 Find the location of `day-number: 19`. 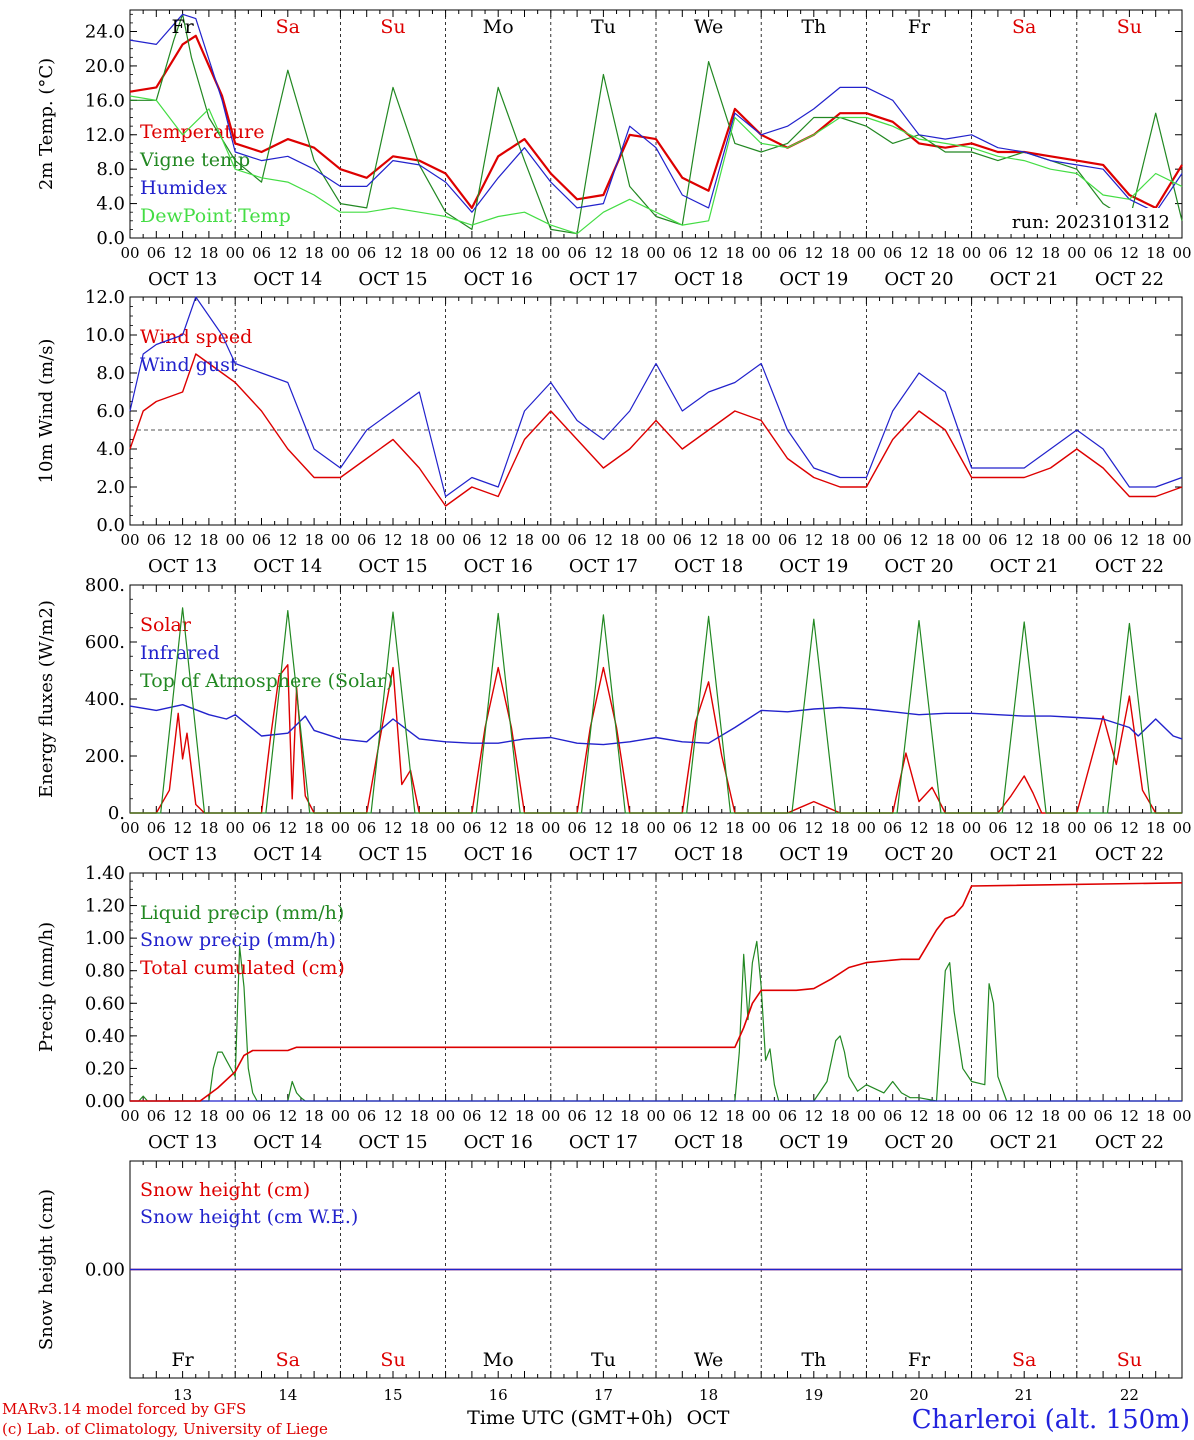

day-number: 19 is located at coordinates (813, 1395).